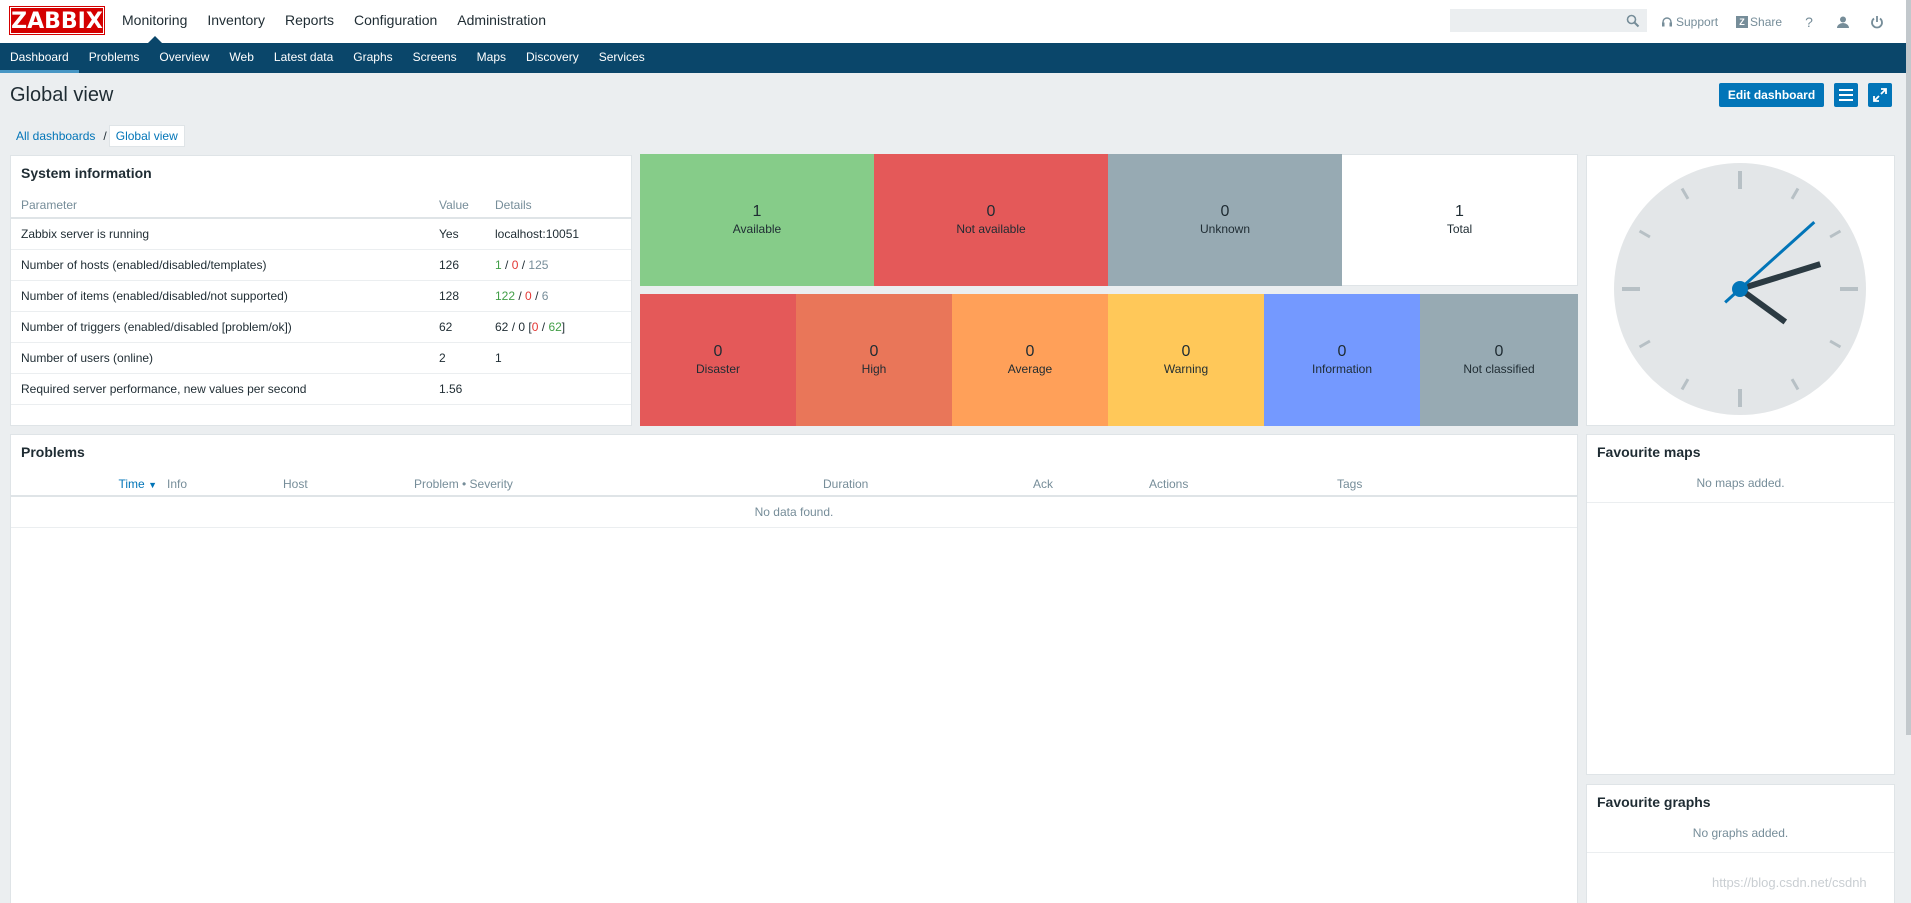 The image size is (1911, 903). What do you see at coordinates (558, 265) in the screenshot?
I see `details-cell: 1 / 0 / 125` at bounding box center [558, 265].